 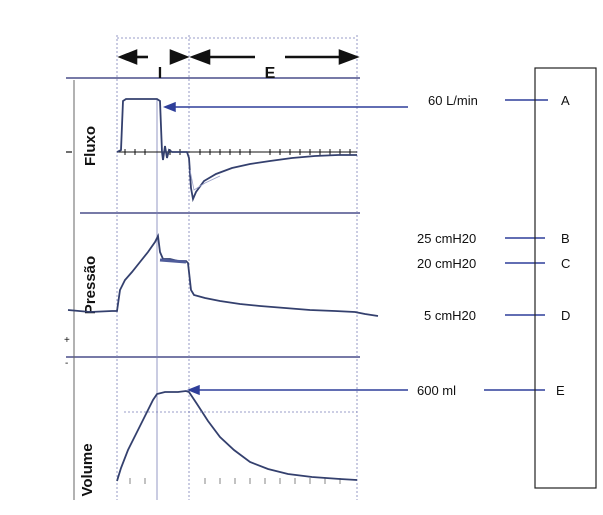 What do you see at coordinates (436, 390) in the screenshot?
I see `annotation-value-e: 600 ml` at bounding box center [436, 390].